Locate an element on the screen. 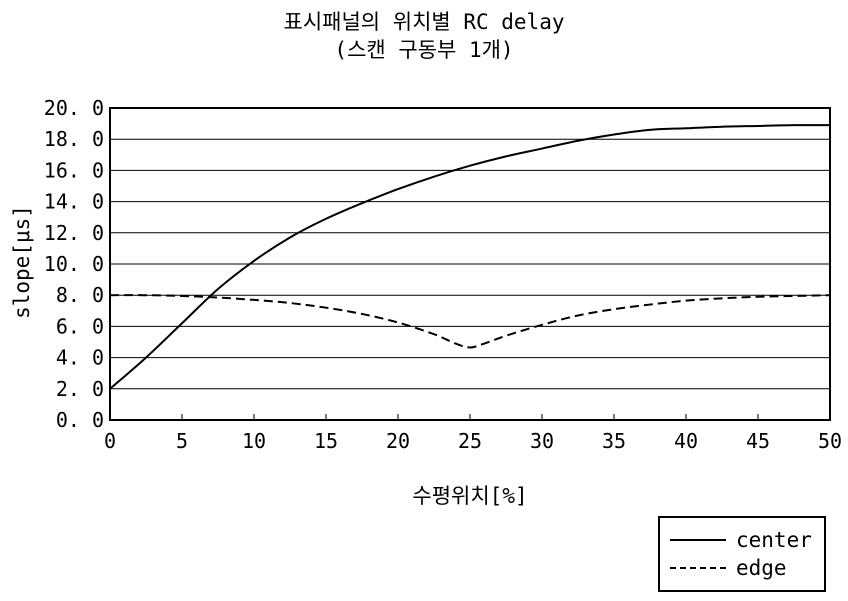 This screenshot has height=601, width=848. x-tick-label: 20 is located at coordinates (398, 441).